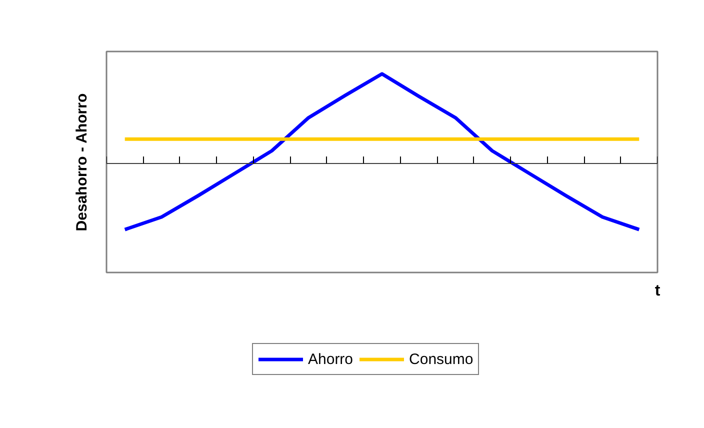 This screenshot has width=704, height=428. What do you see at coordinates (657, 291) in the screenshot?
I see `x-axis-title: t` at bounding box center [657, 291].